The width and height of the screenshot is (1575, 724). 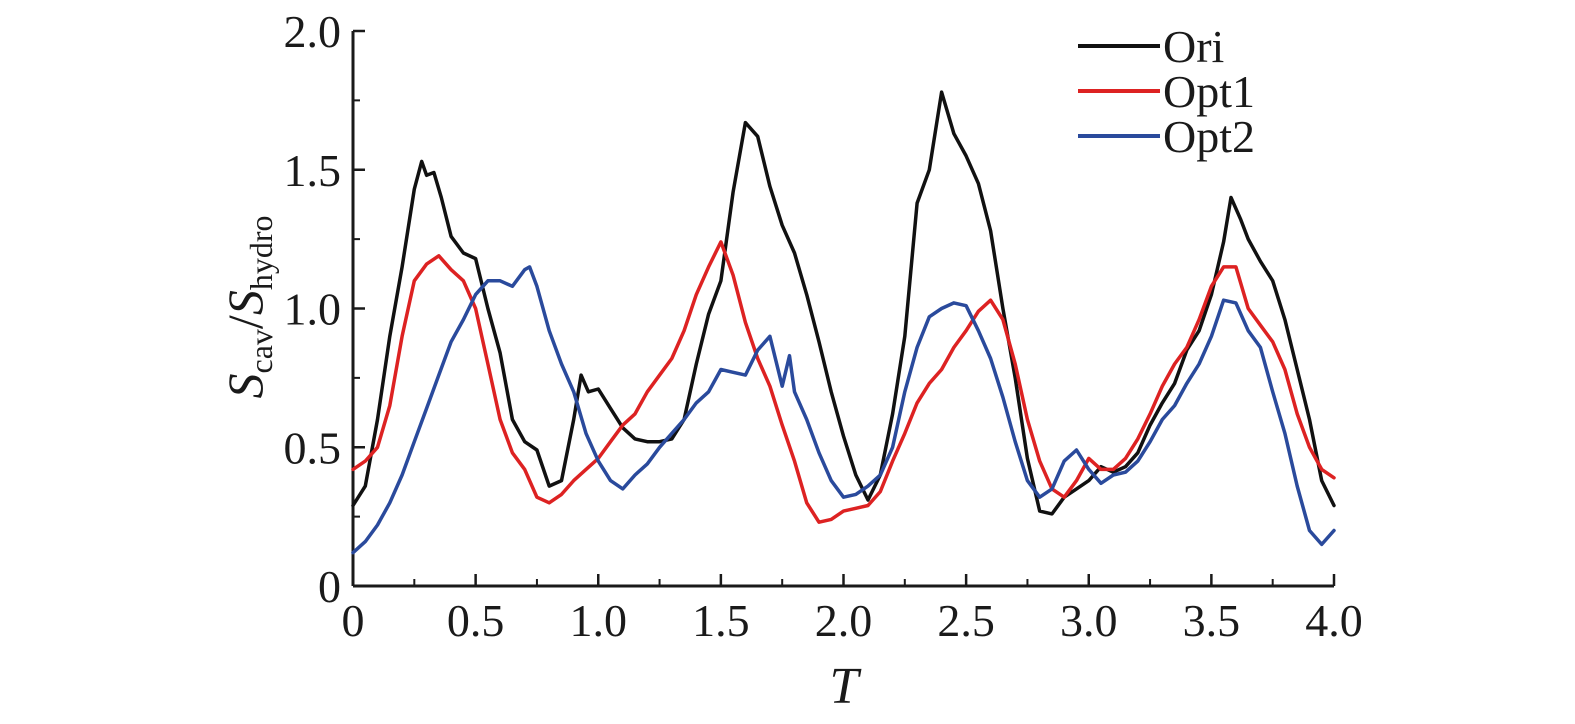 What do you see at coordinates (476, 620) in the screenshot?
I see `x-tick-label: 0.5` at bounding box center [476, 620].